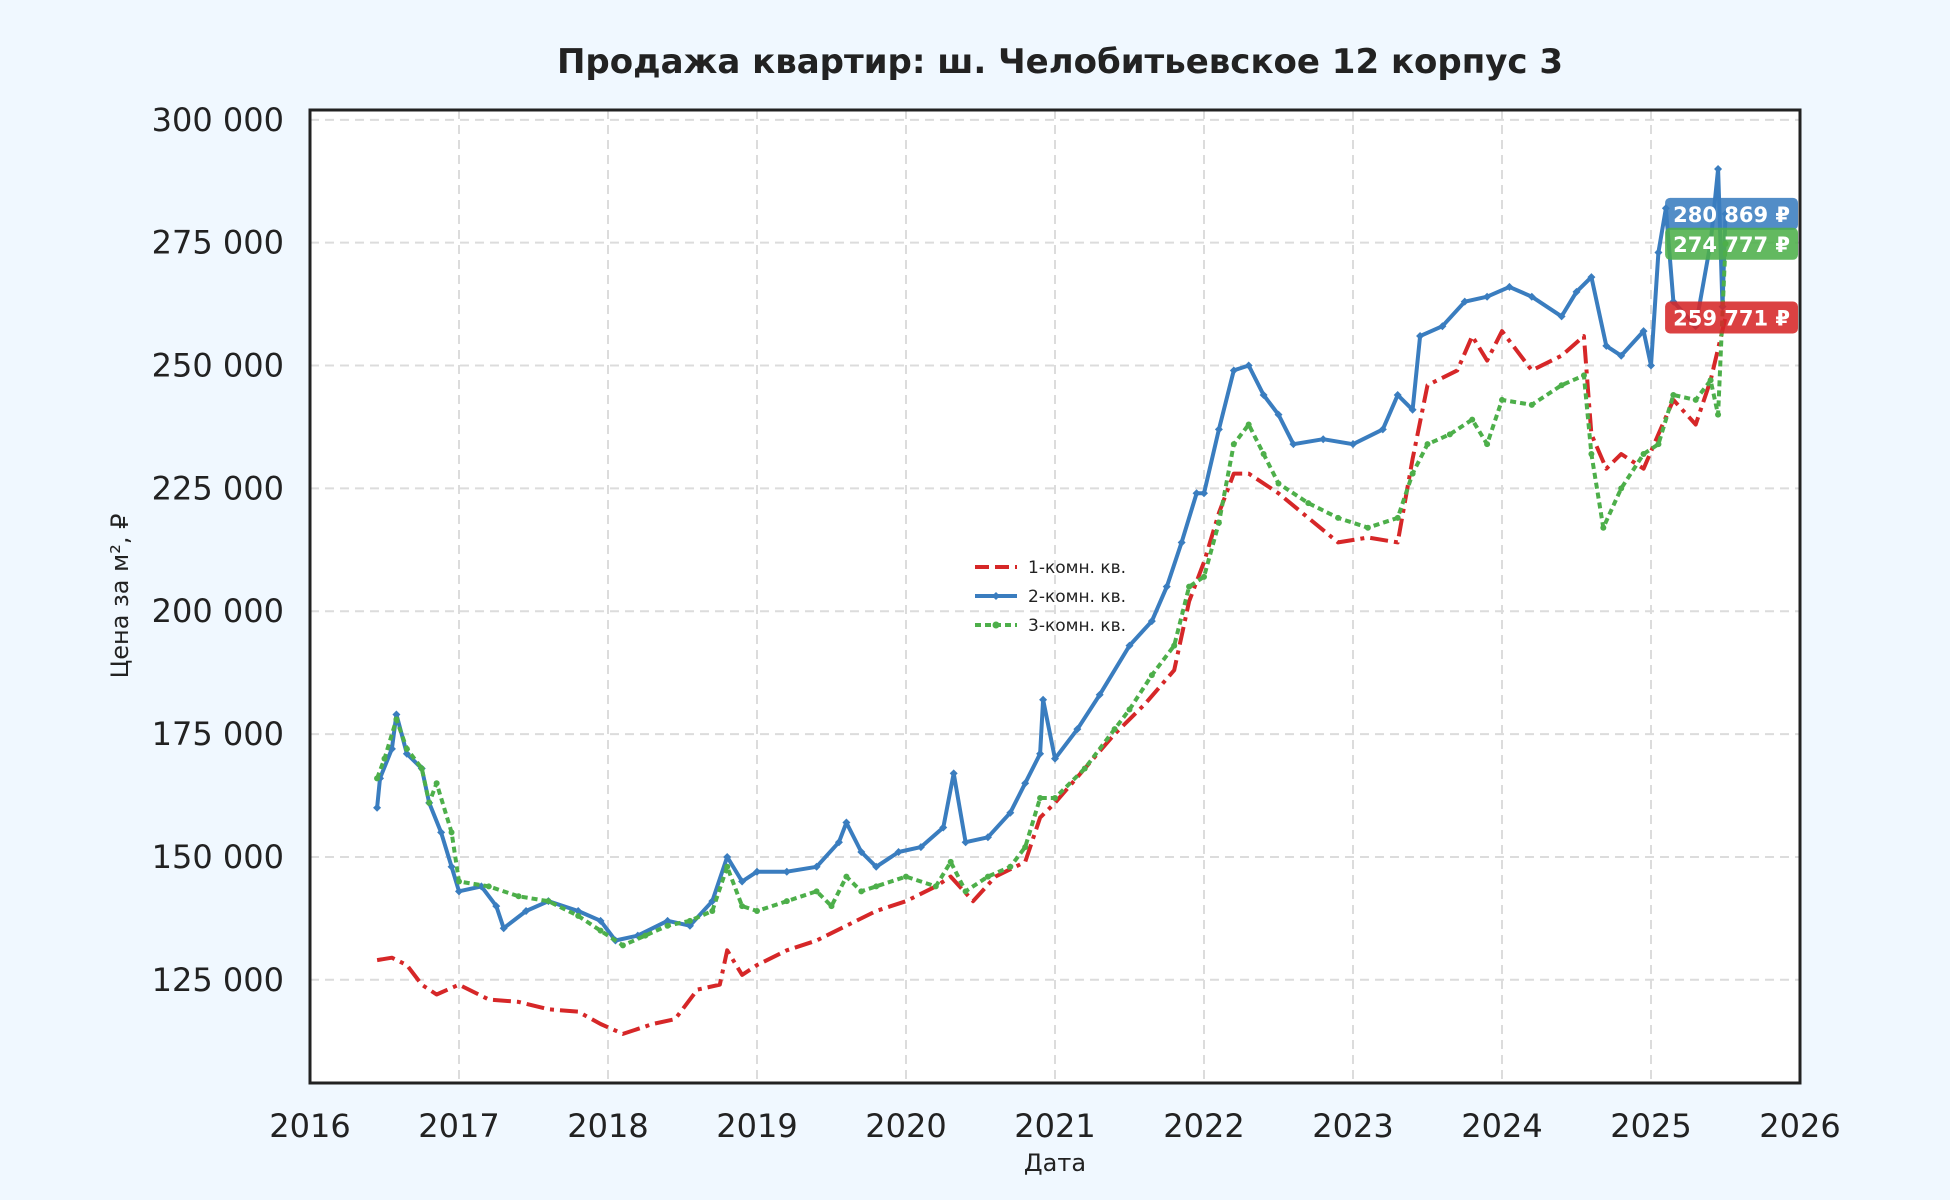  What do you see at coordinates (905, 1126) in the screenshot?
I see `x-tick-label: 2020` at bounding box center [905, 1126].